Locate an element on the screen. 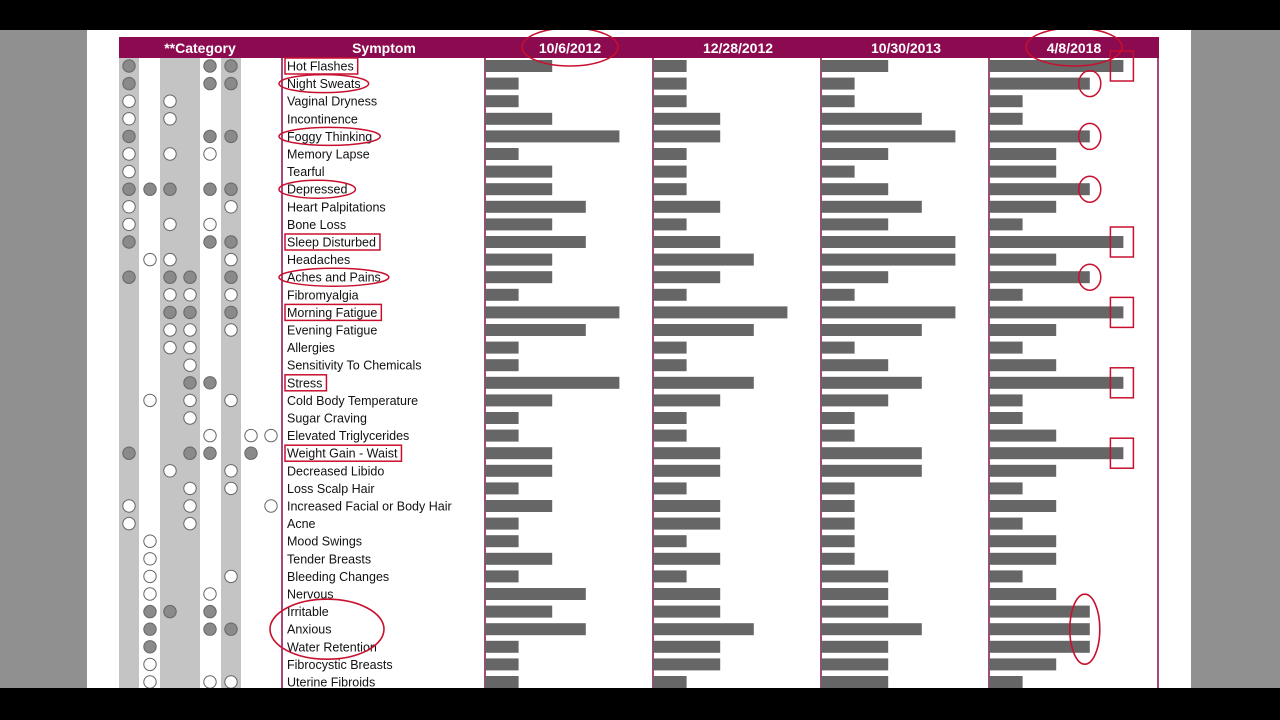 Image resolution: width=1280 pixels, height=720 pixels. symptom-label-bone-loss: Bone Loss is located at coordinates (316, 225).